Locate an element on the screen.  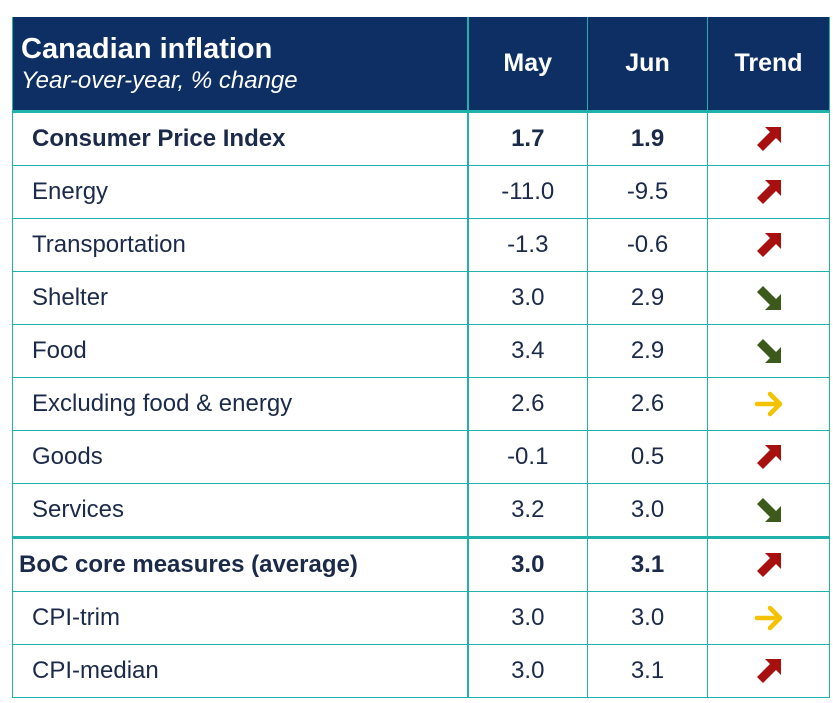
may-value: 2.6 is located at coordinates (527, 404).